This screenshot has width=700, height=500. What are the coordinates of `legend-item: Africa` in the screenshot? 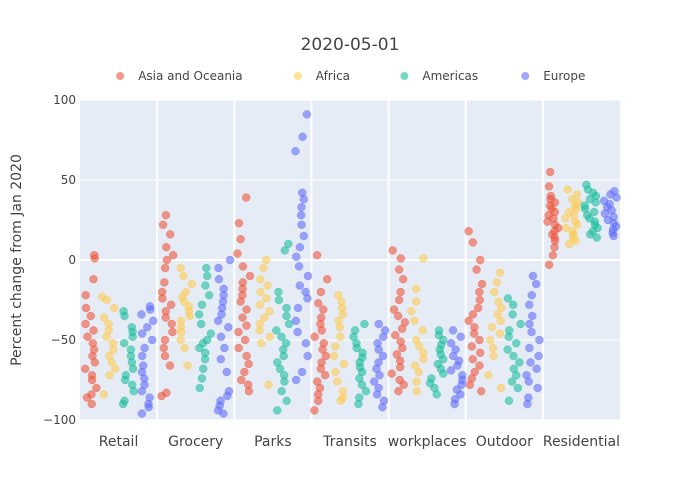 It's located at (321, 76).